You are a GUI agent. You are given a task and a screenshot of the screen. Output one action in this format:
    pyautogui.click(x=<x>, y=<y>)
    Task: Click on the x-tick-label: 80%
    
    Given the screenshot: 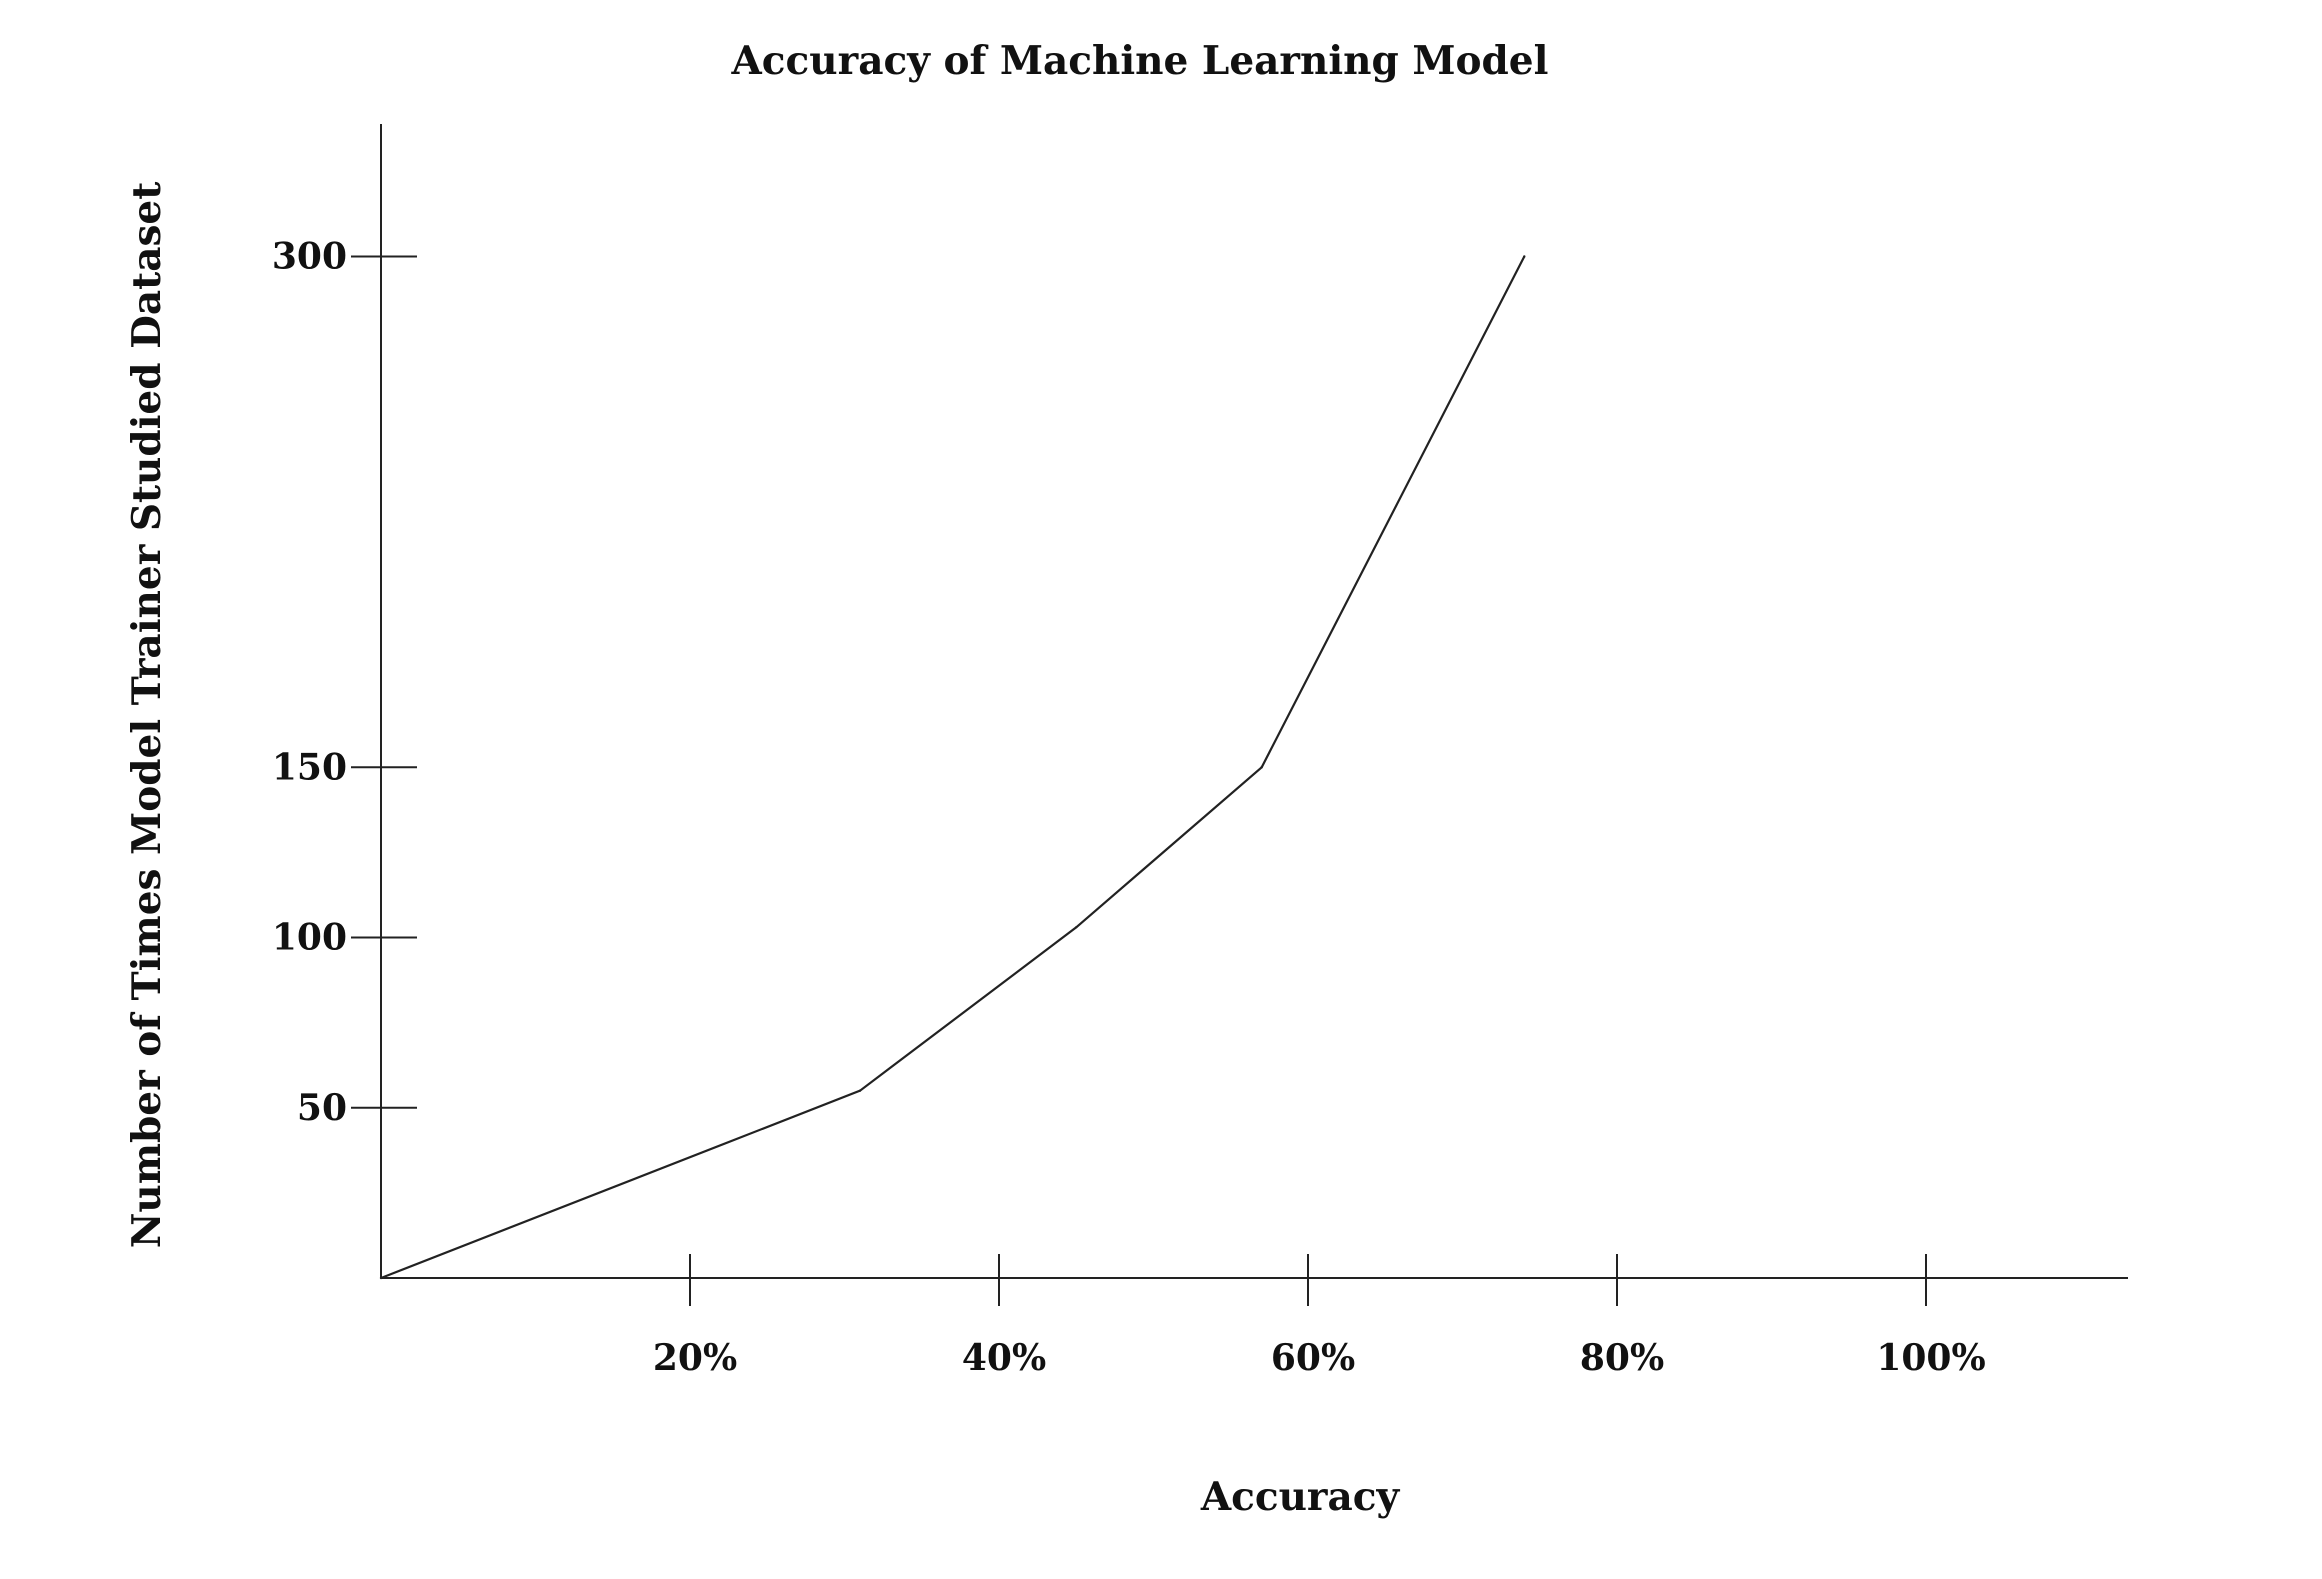 What is the action you would take?
    pyautogui.click(x=1622, y=1358)
    